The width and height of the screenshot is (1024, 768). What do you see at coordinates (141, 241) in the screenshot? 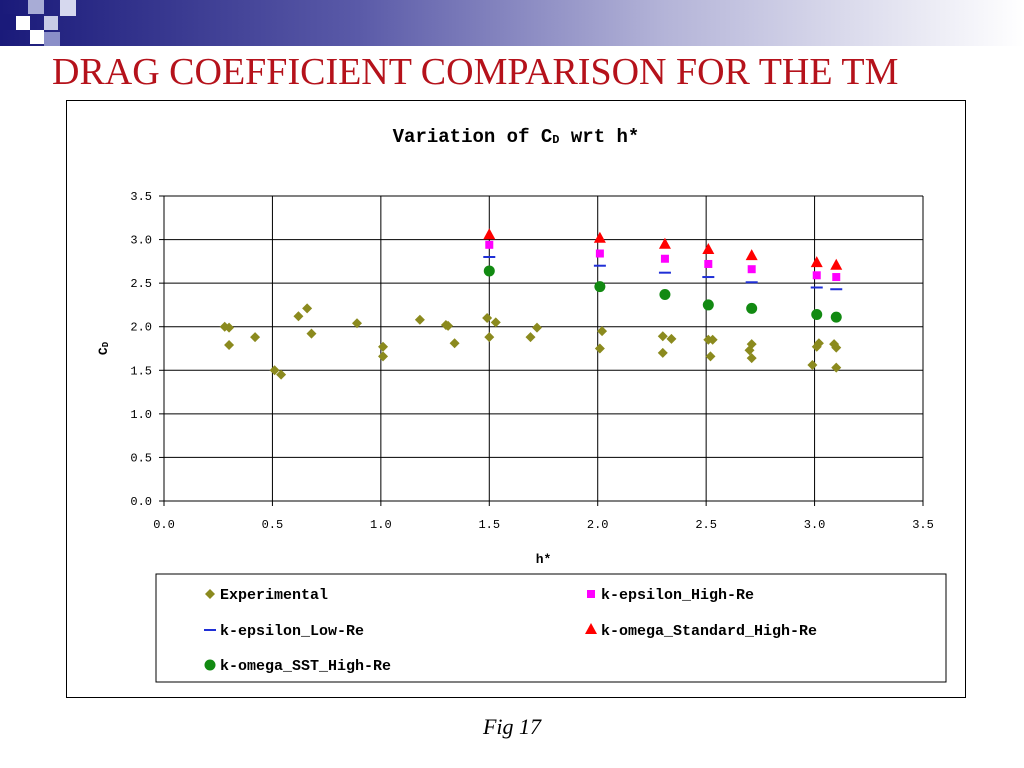
I see `y-tick-label: 3.0` at bounding box center [141, 241].